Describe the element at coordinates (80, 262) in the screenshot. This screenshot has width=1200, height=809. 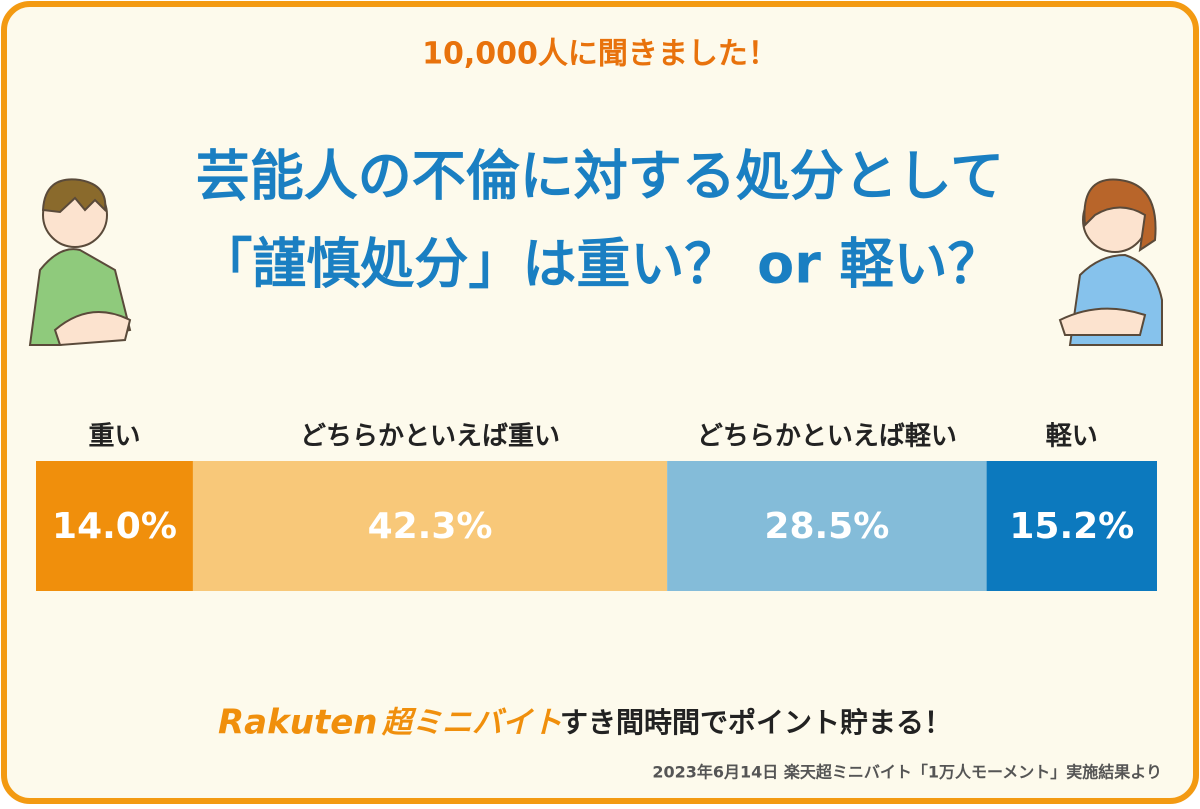
I see `man-illustration` at that location.